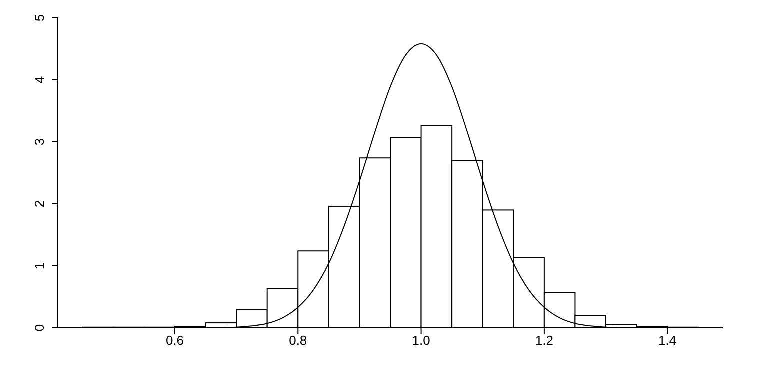  What do you see at coordinates (39, 80) in the screenshot?
I see `y-tick-label: 4` at bounding box center [39, 80].